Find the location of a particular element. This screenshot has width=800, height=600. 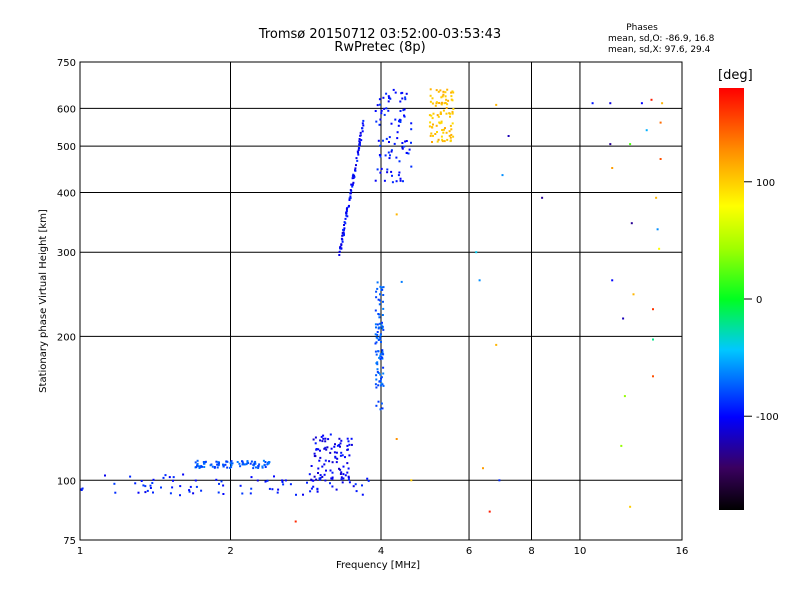

y-tick-label: 75 is located at coordinates (69, 541).